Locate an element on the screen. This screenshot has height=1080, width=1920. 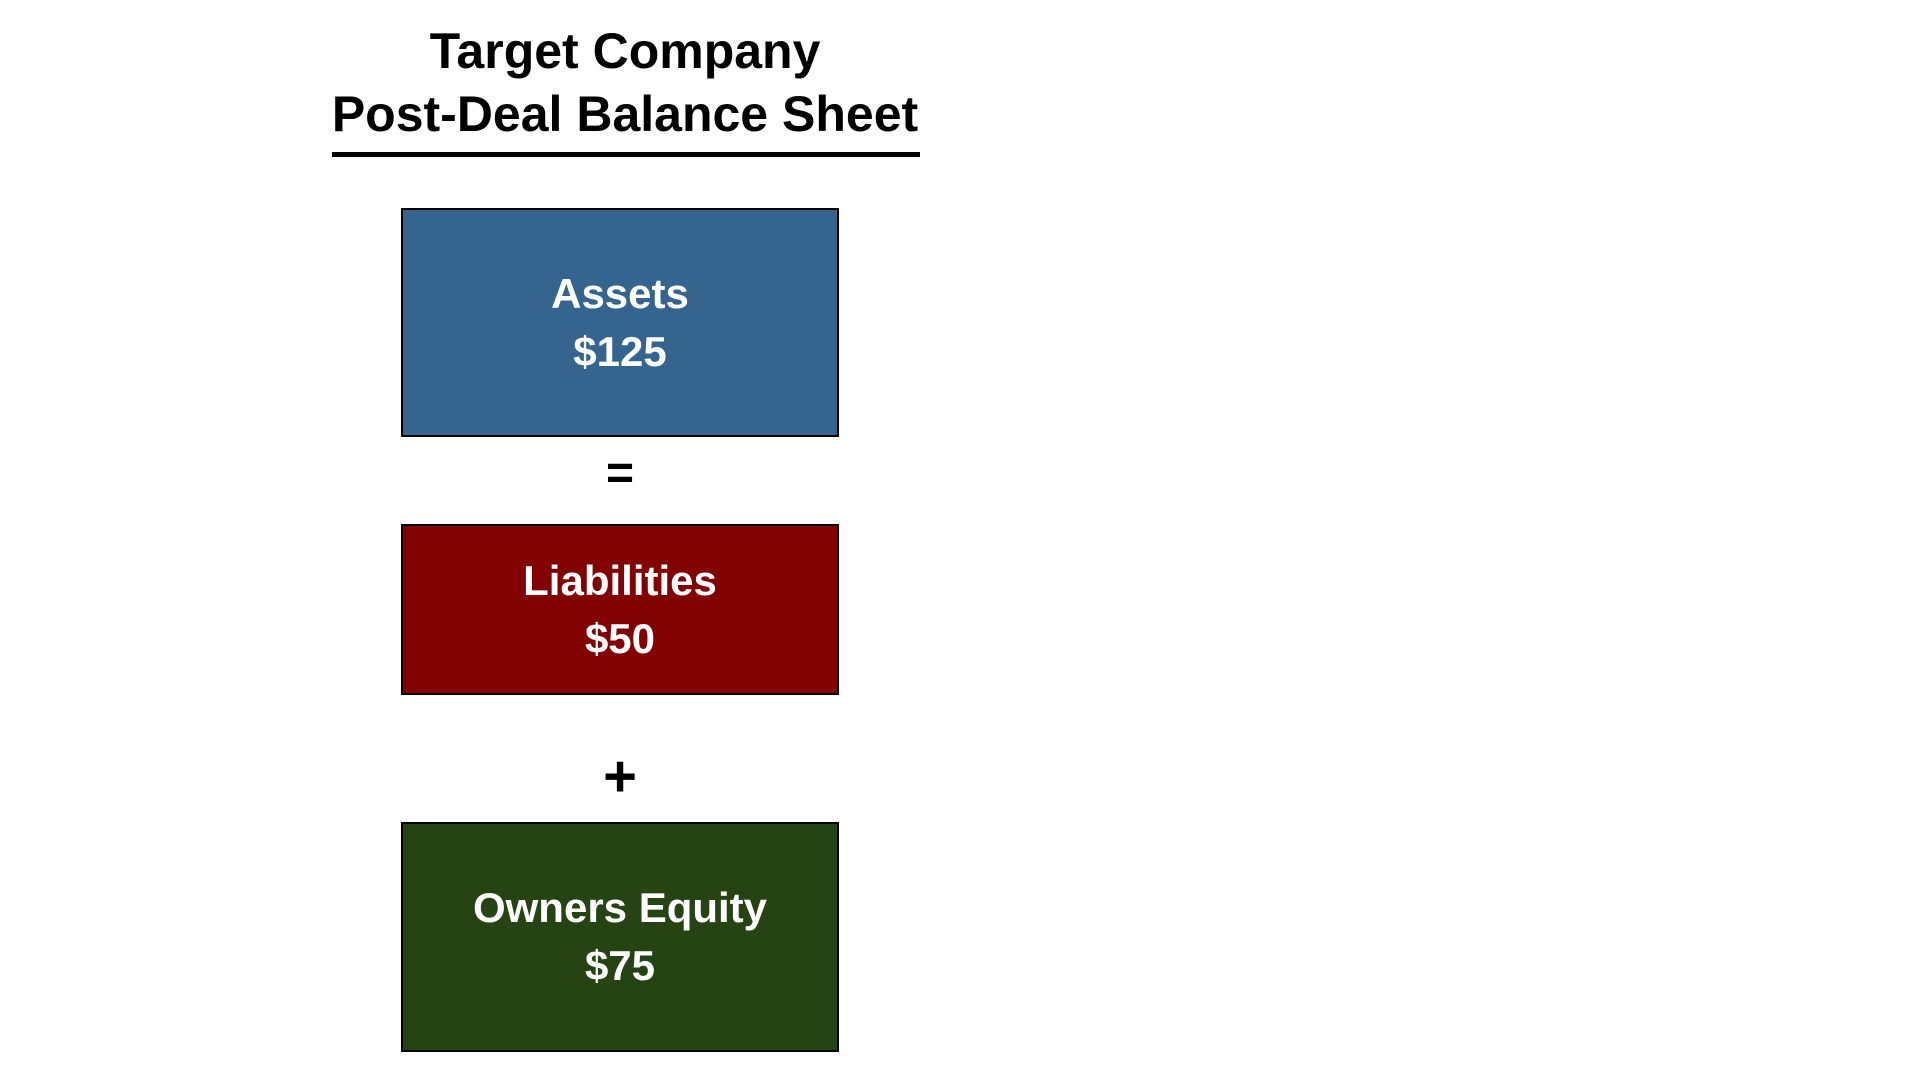
assets-box: Assets $125 is located at coordinates (620, 322).